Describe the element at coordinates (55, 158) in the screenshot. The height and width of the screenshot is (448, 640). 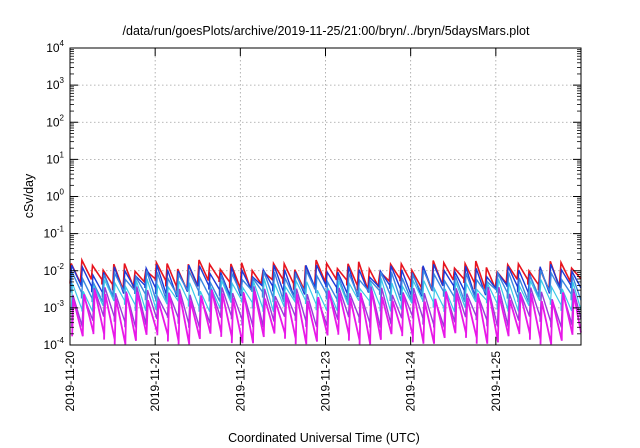
I see `y-tick-label: 10¹` at that location.